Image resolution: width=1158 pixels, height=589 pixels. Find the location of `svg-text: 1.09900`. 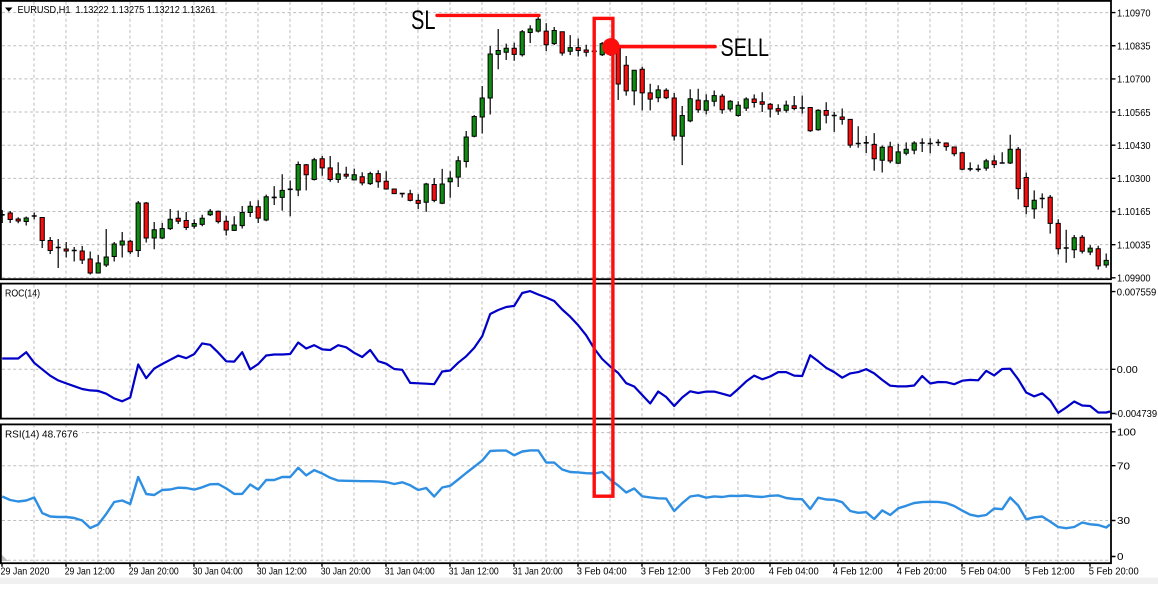

svg-text: 1.09900 is located at coordinates (1134, 279).